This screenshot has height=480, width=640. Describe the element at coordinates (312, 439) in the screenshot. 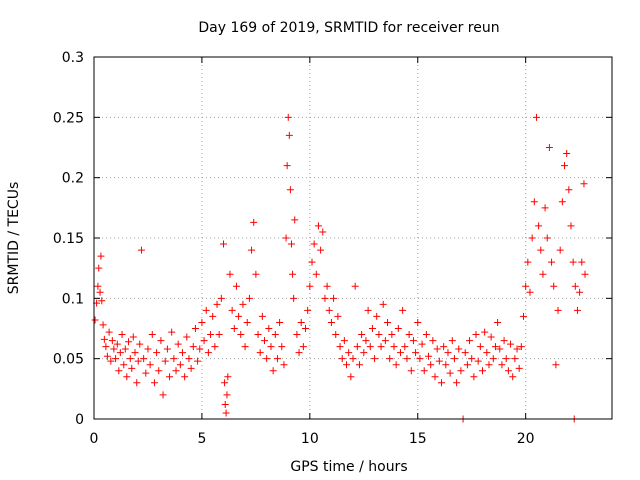

I see `x-tick-labels: 0 5 10 15 20` at that location.